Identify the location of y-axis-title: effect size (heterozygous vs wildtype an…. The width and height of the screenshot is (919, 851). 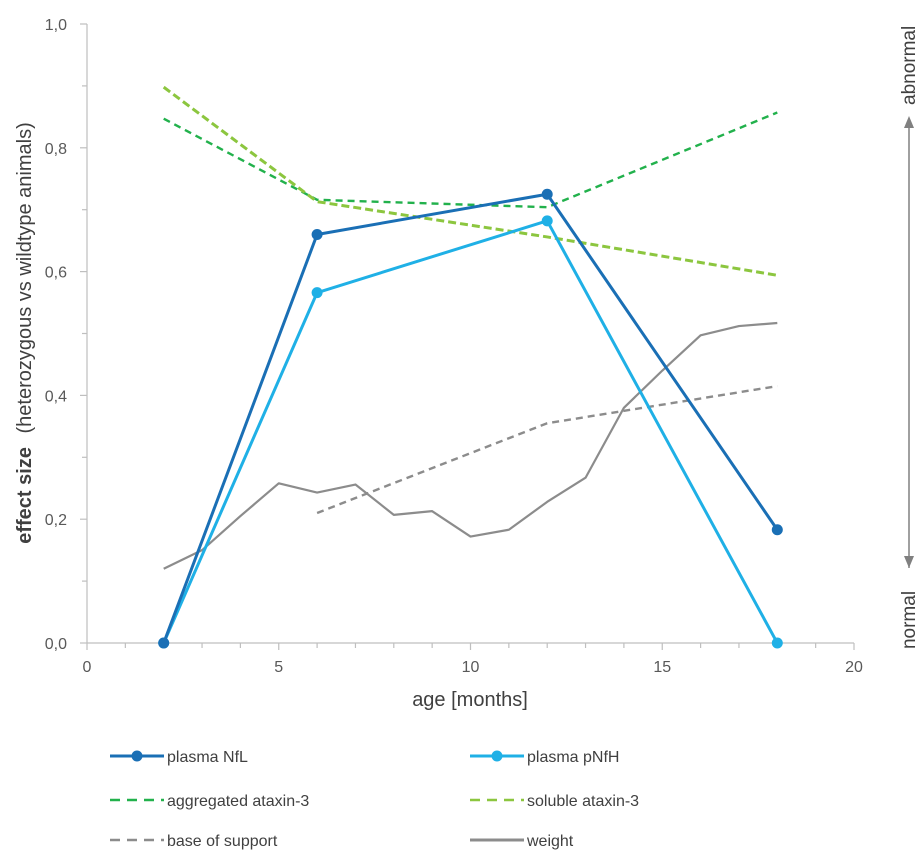
(25, 333).